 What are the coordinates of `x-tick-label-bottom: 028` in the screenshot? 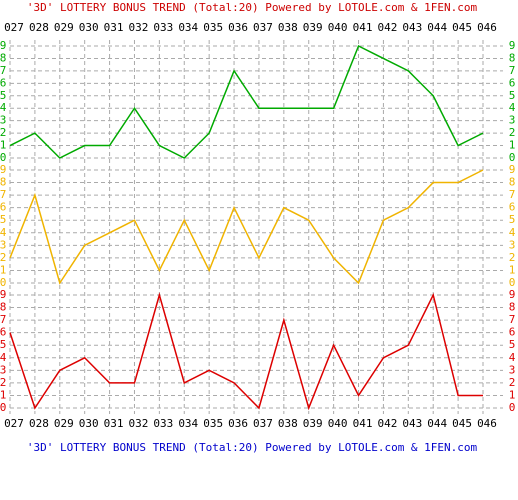 It's located at (39, 423).